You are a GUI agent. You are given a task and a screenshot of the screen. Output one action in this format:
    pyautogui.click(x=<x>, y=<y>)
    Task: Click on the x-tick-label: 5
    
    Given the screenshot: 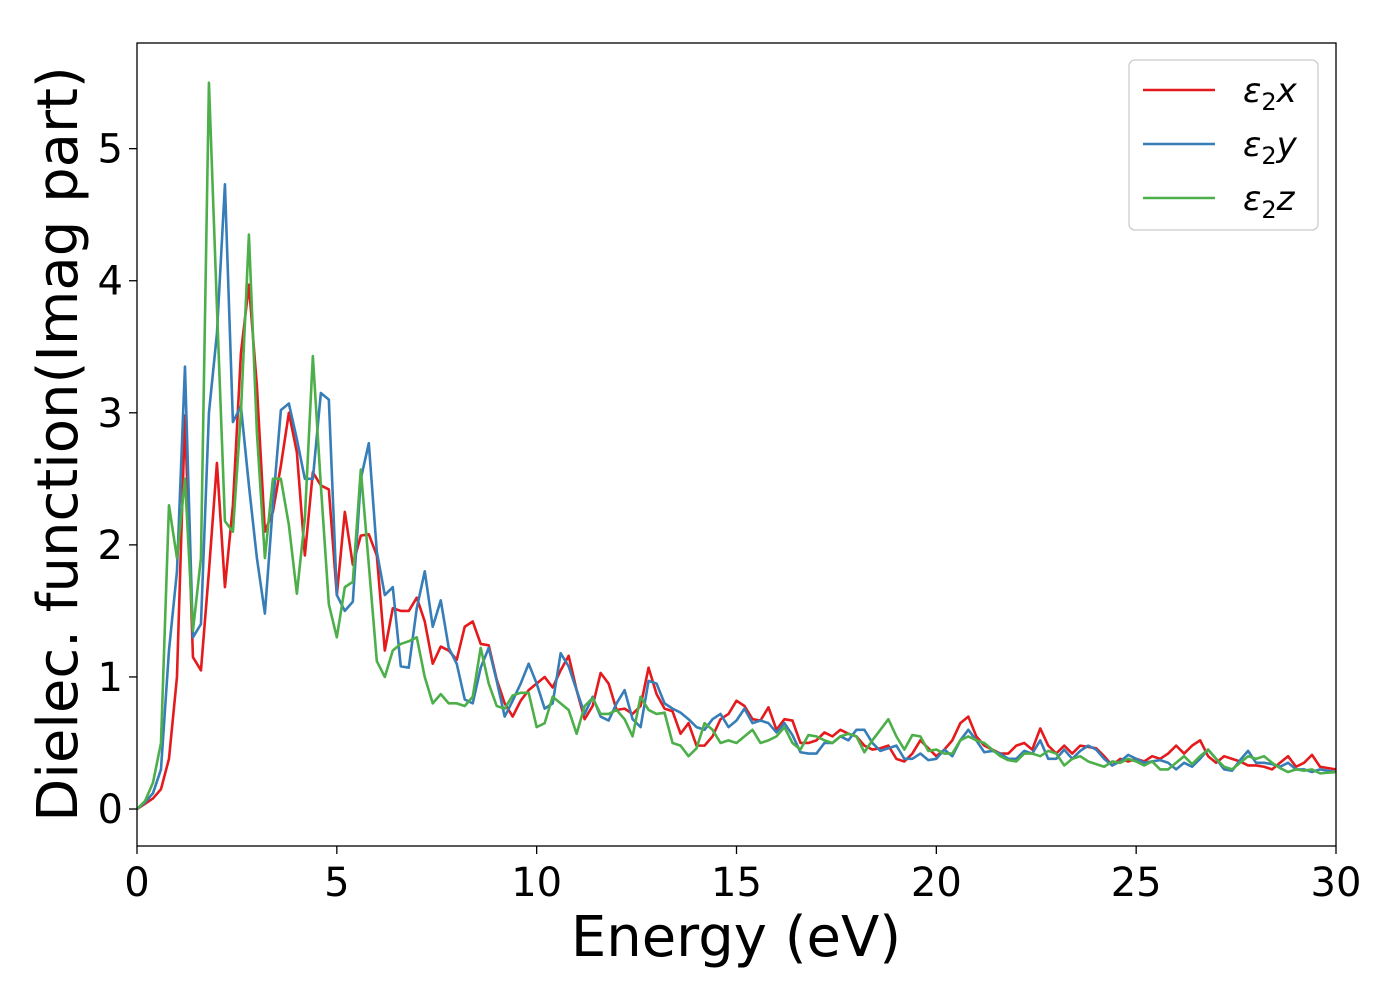 What is the action you would take?
    pyautogui.click(x=336, y=883)
    